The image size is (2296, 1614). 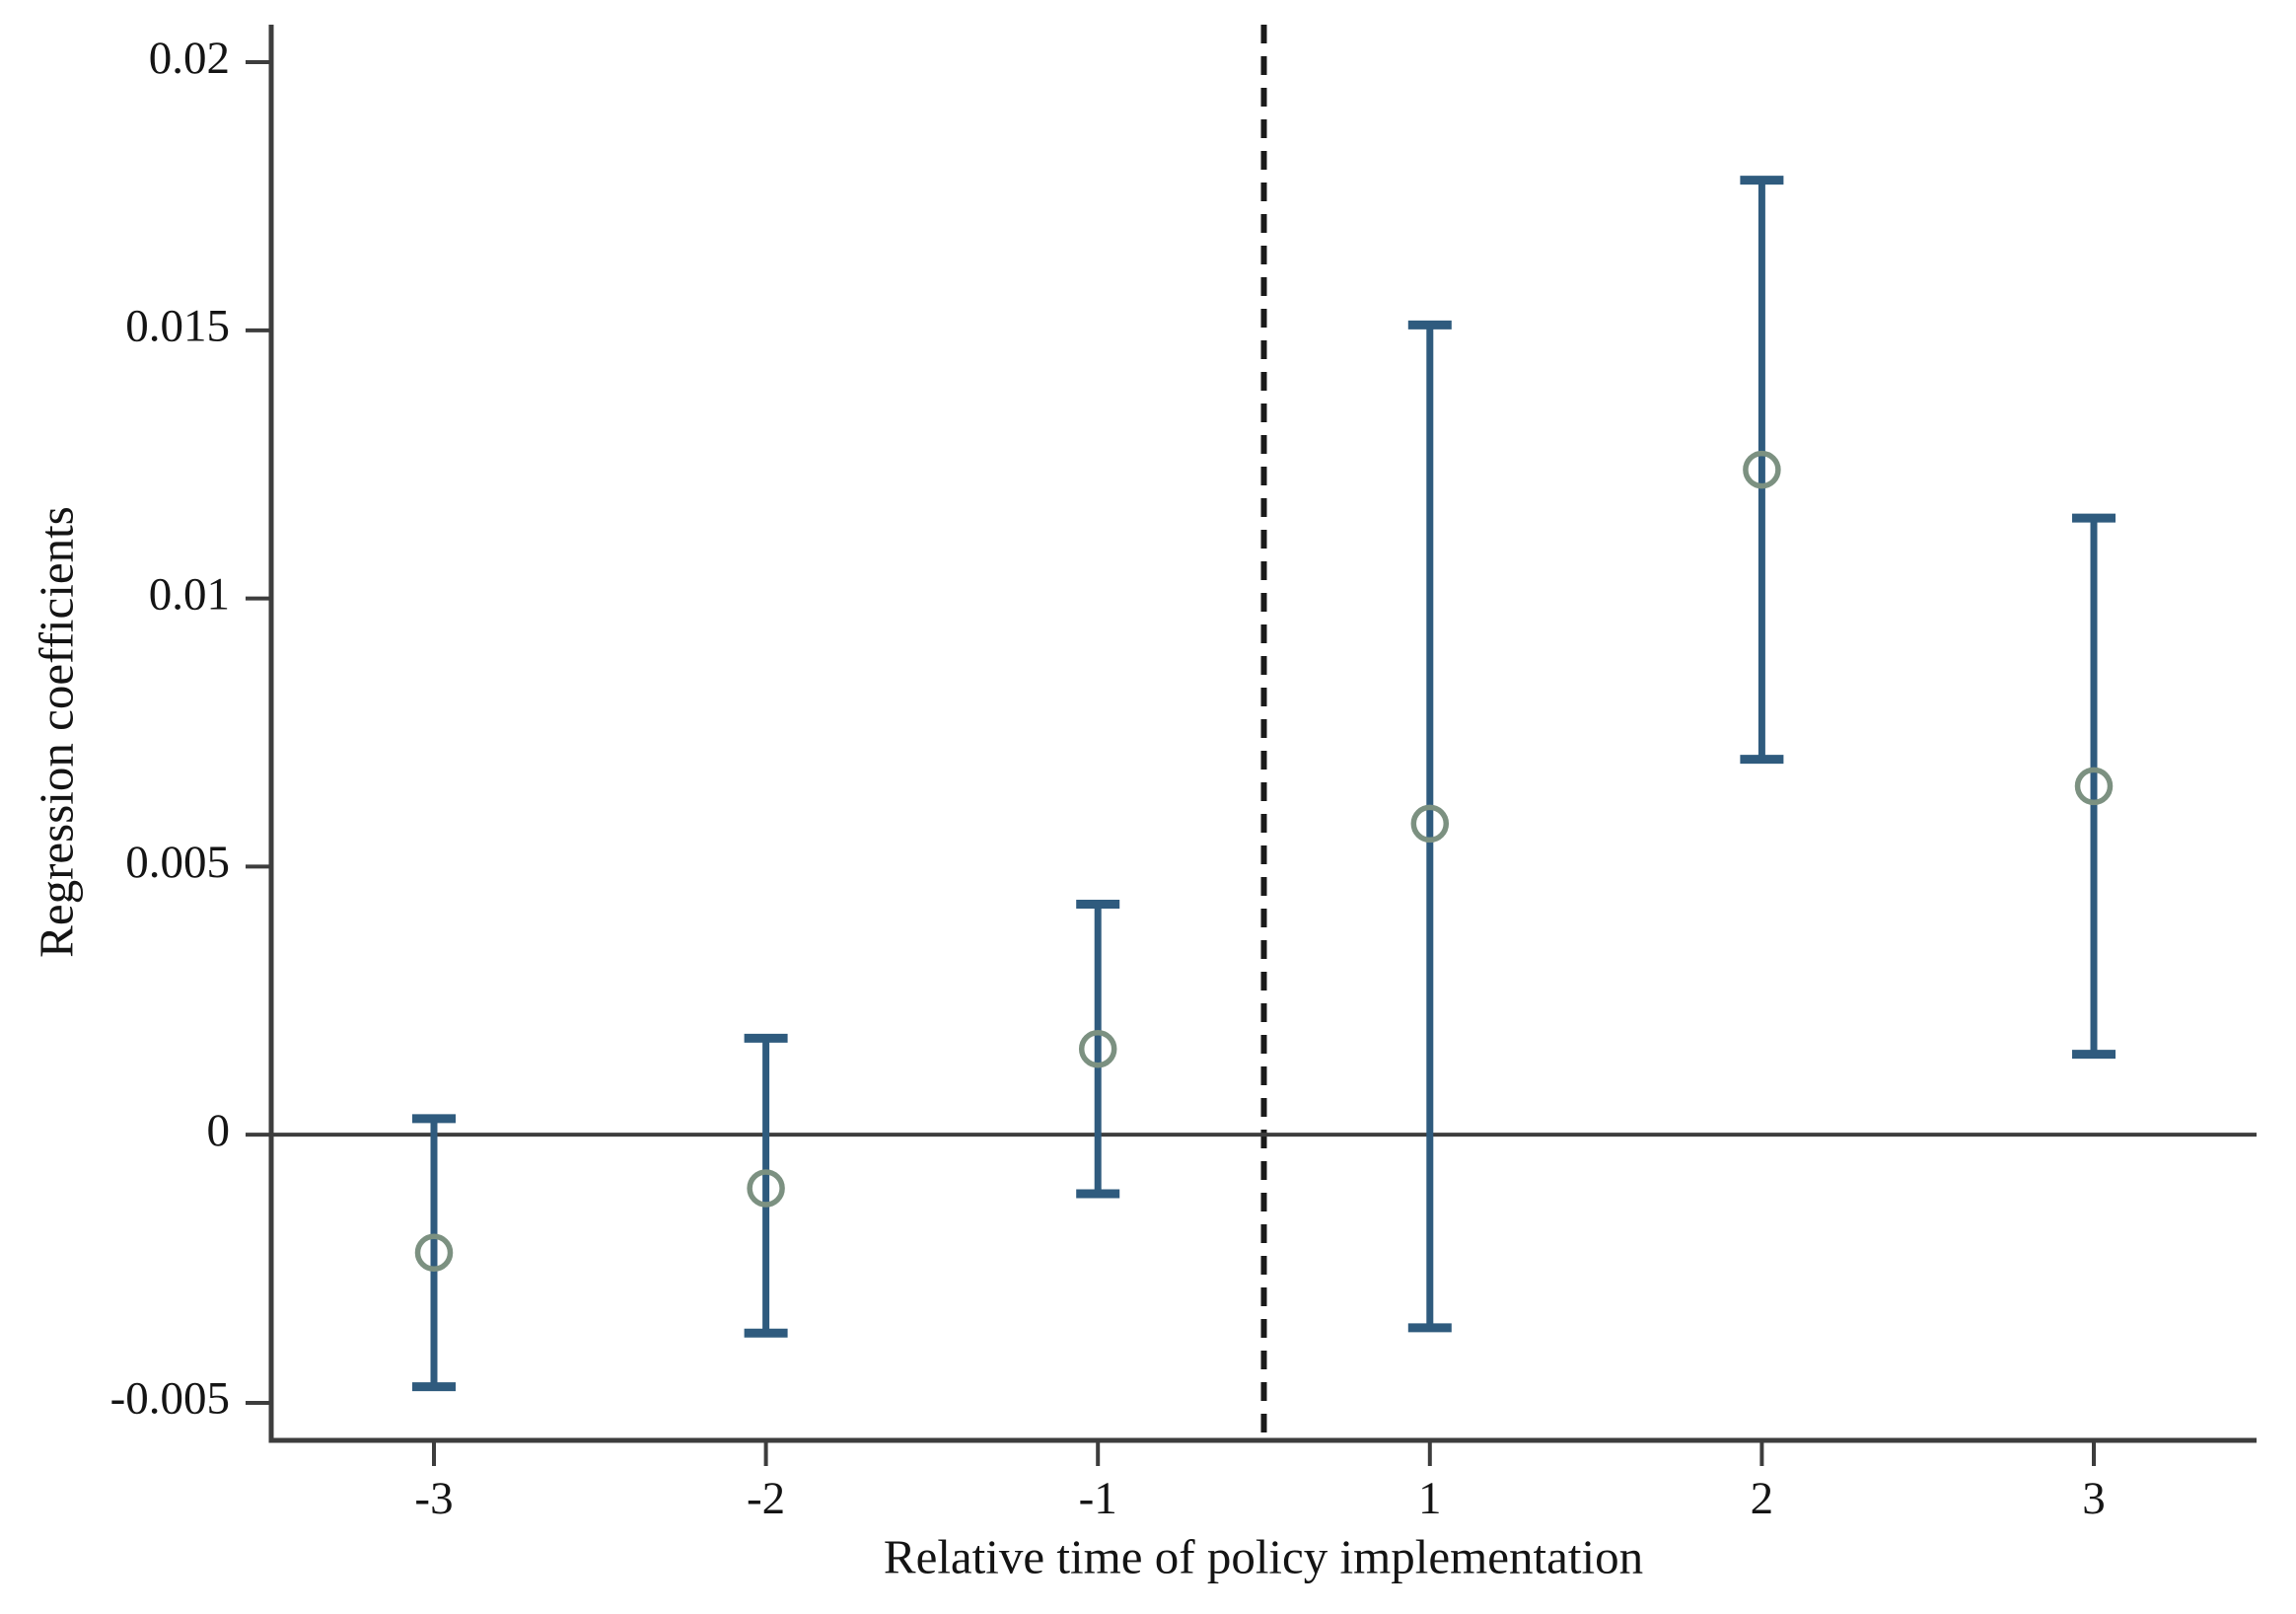 What do you see at coordinates (1264, 1556) in the screenshot?
I see `x-axis-title: Relative time of policy implementation` at bounding box center [1264, 1556].